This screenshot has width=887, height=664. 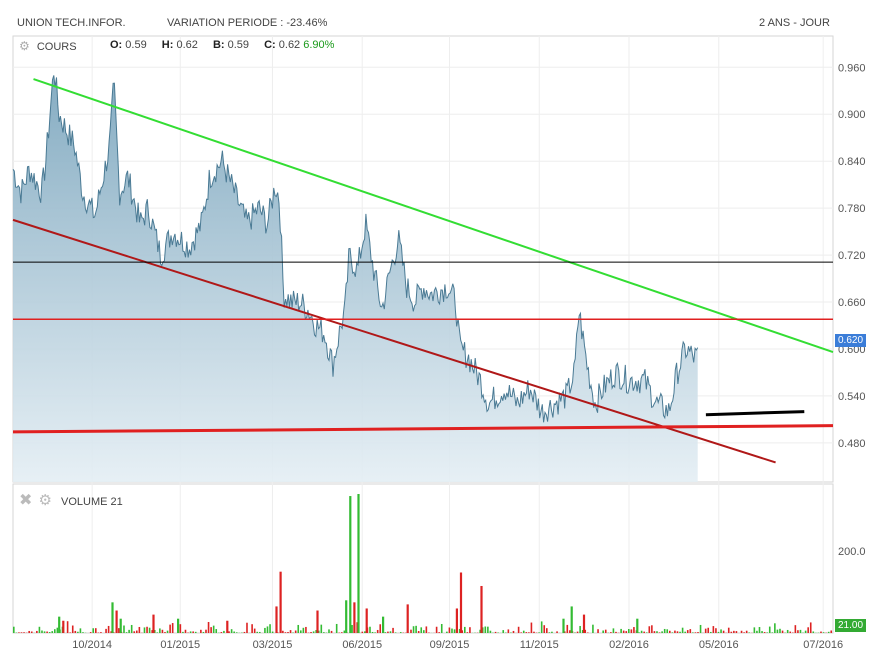 I want to click on x-tick-label: 09/2015, so click(x=450, y=645).